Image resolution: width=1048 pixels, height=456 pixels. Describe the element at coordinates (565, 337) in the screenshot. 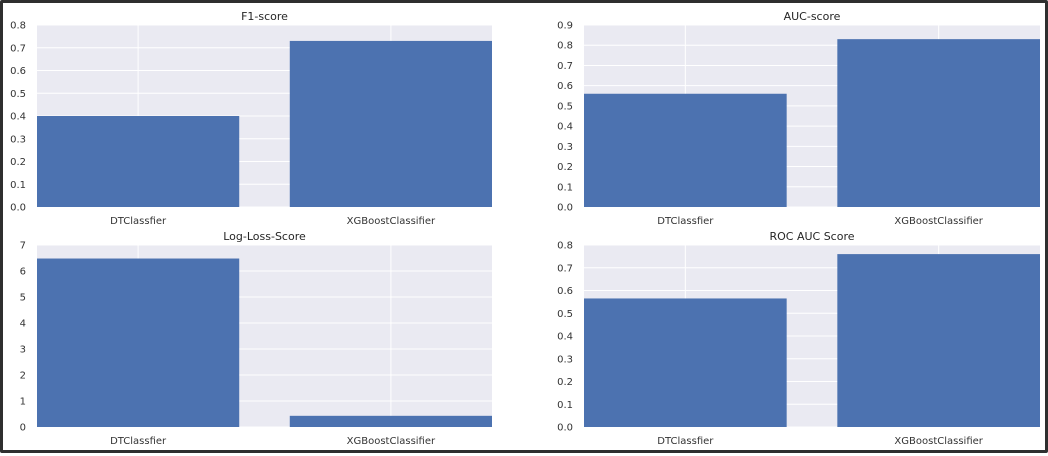

I see `chart-roc-auc-score-ytick-label: 0.4` at that location.